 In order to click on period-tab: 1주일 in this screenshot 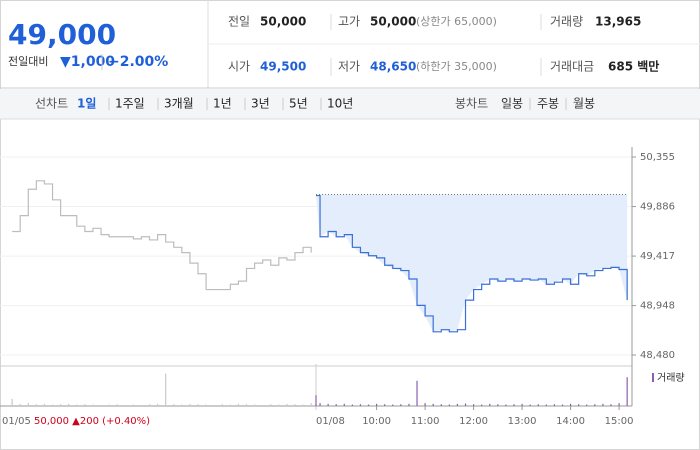, I will do `click(130, 104)`.